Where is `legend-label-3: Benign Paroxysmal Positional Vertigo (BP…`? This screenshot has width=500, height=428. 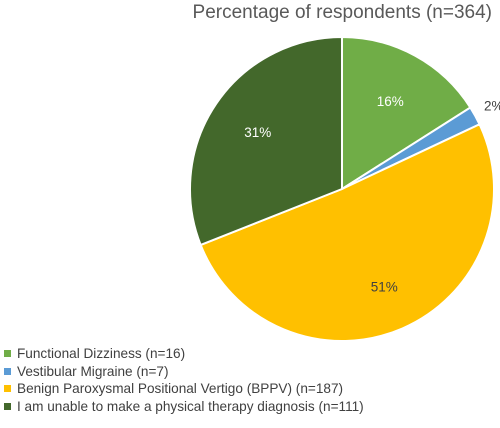
legend-label-3: Benign Paroxysmal Positional Vertigo (BP… is located at coordinates (180, 388).